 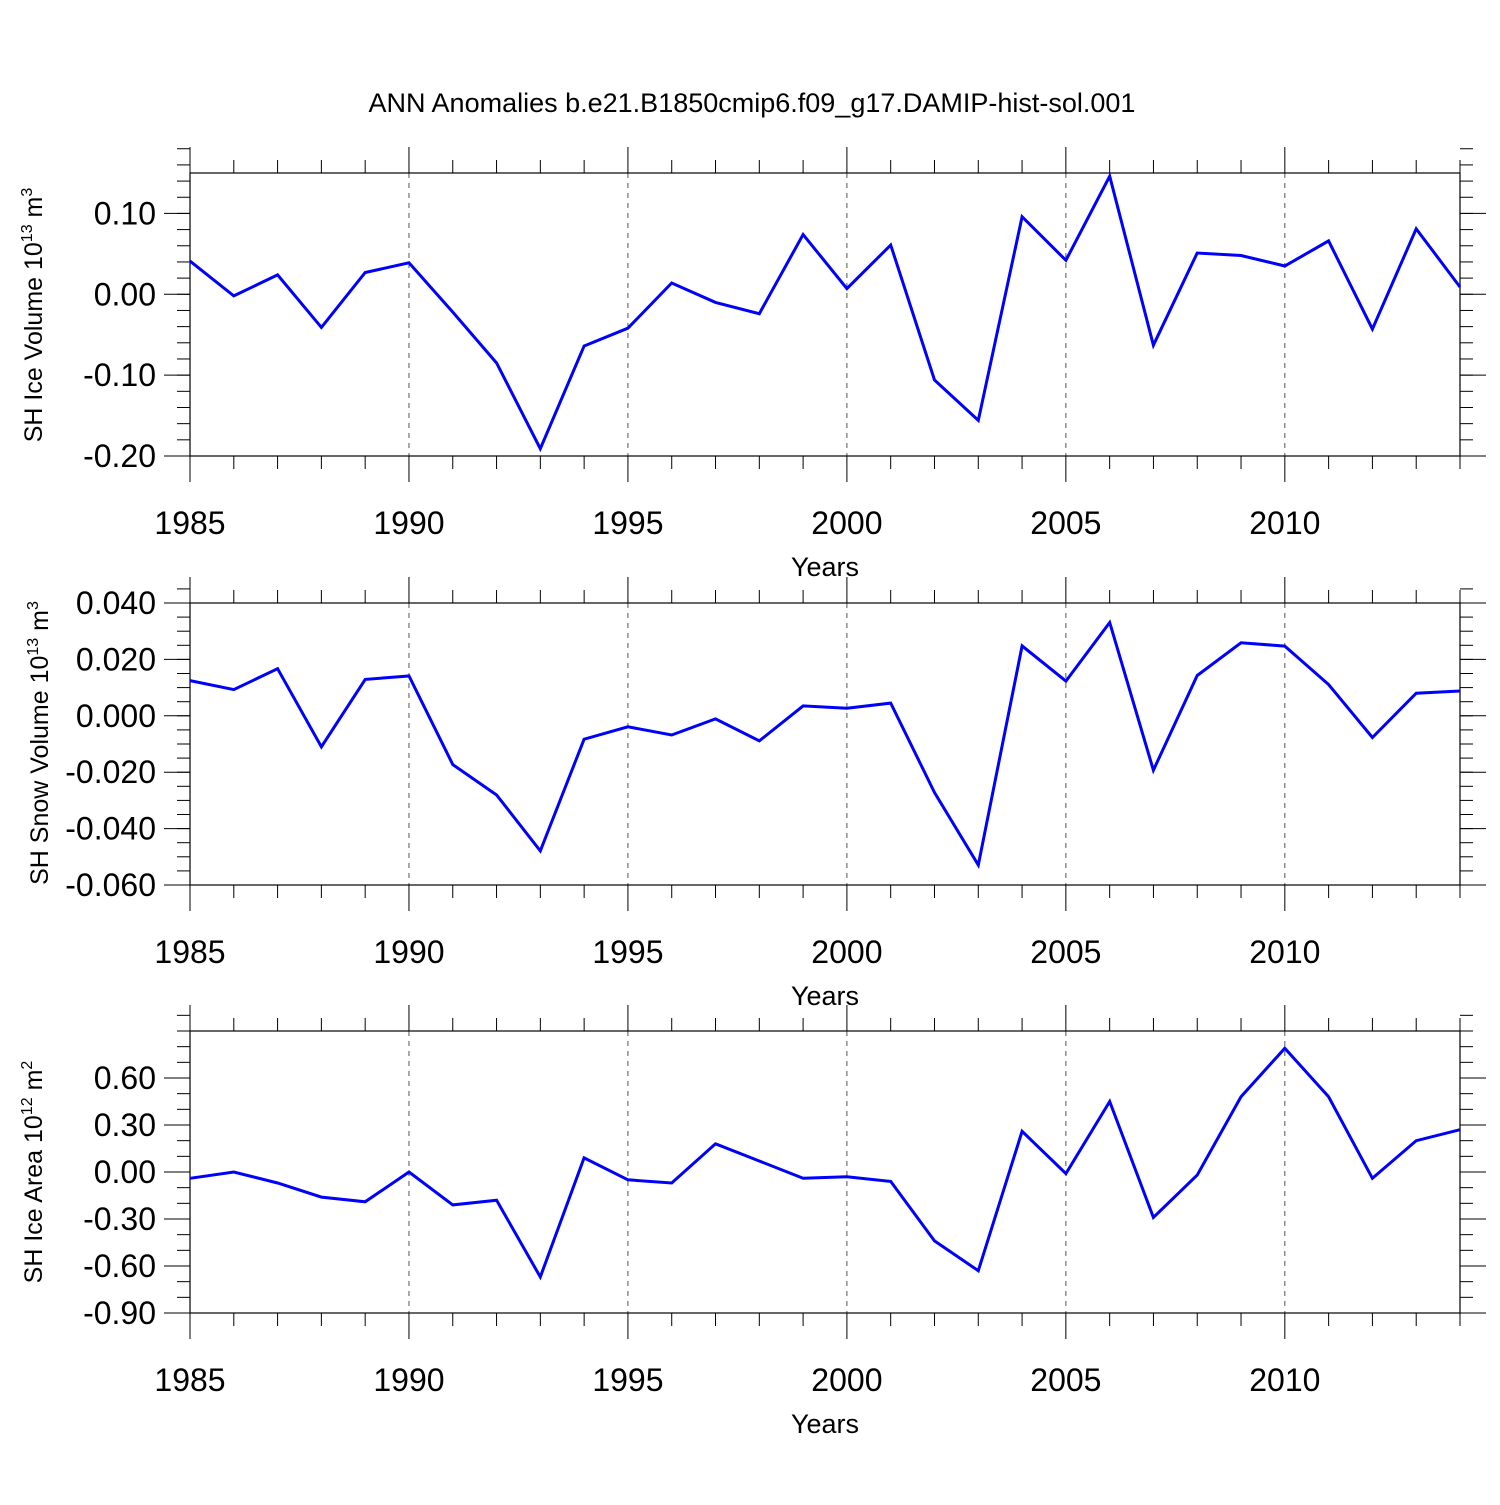 What do you see at coordinates (34, 1199) in the screenshot?
I see `y-label-text: SH Ice Area 10` at bounding box center [34, 1199].